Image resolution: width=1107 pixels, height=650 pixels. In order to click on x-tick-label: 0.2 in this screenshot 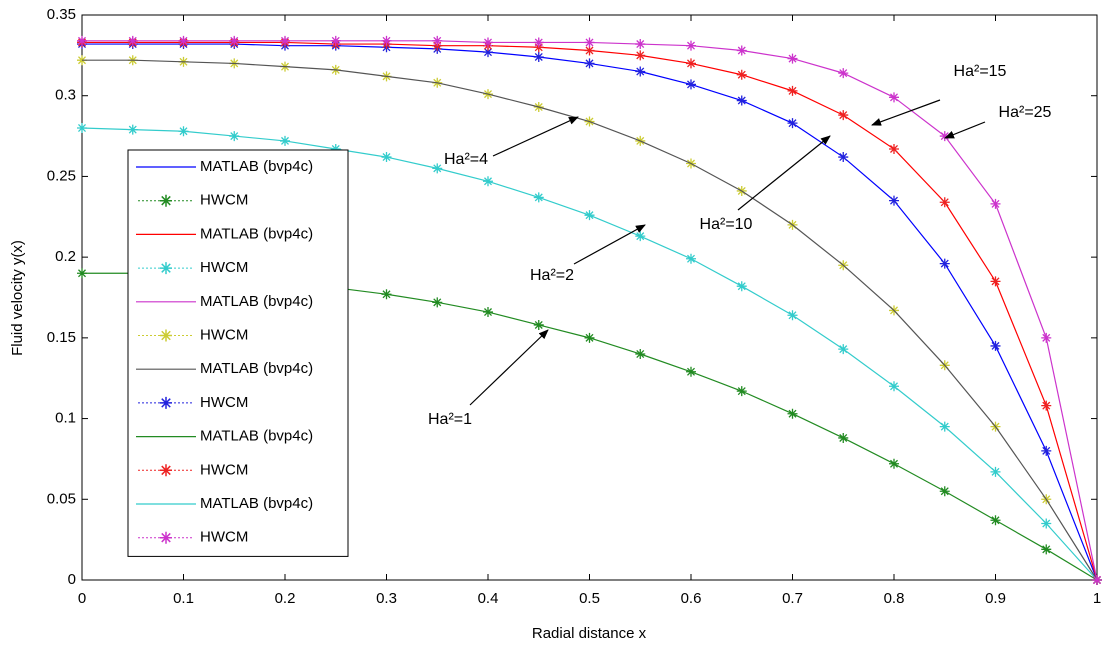, I will do `click(285, 598)`.